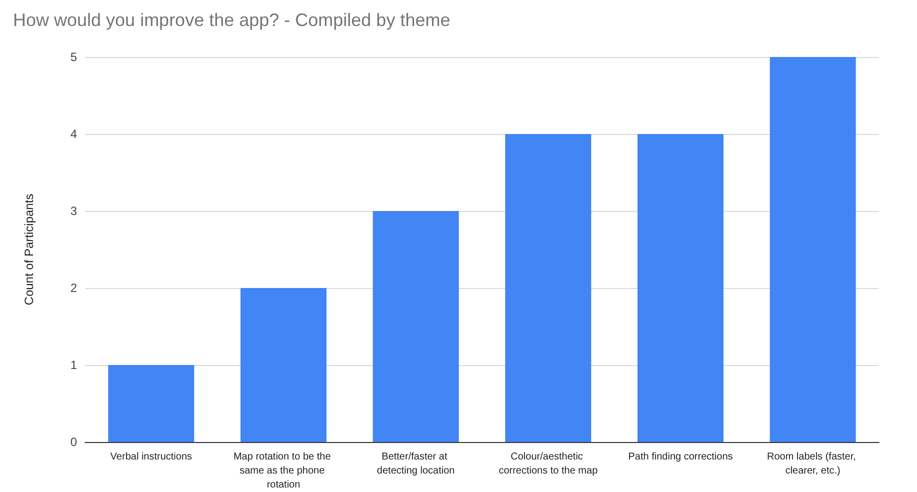  Describe the element at coordinates (680, 457) in the screenshot. I see `x-tick-label: Path finding corrections` at that location.